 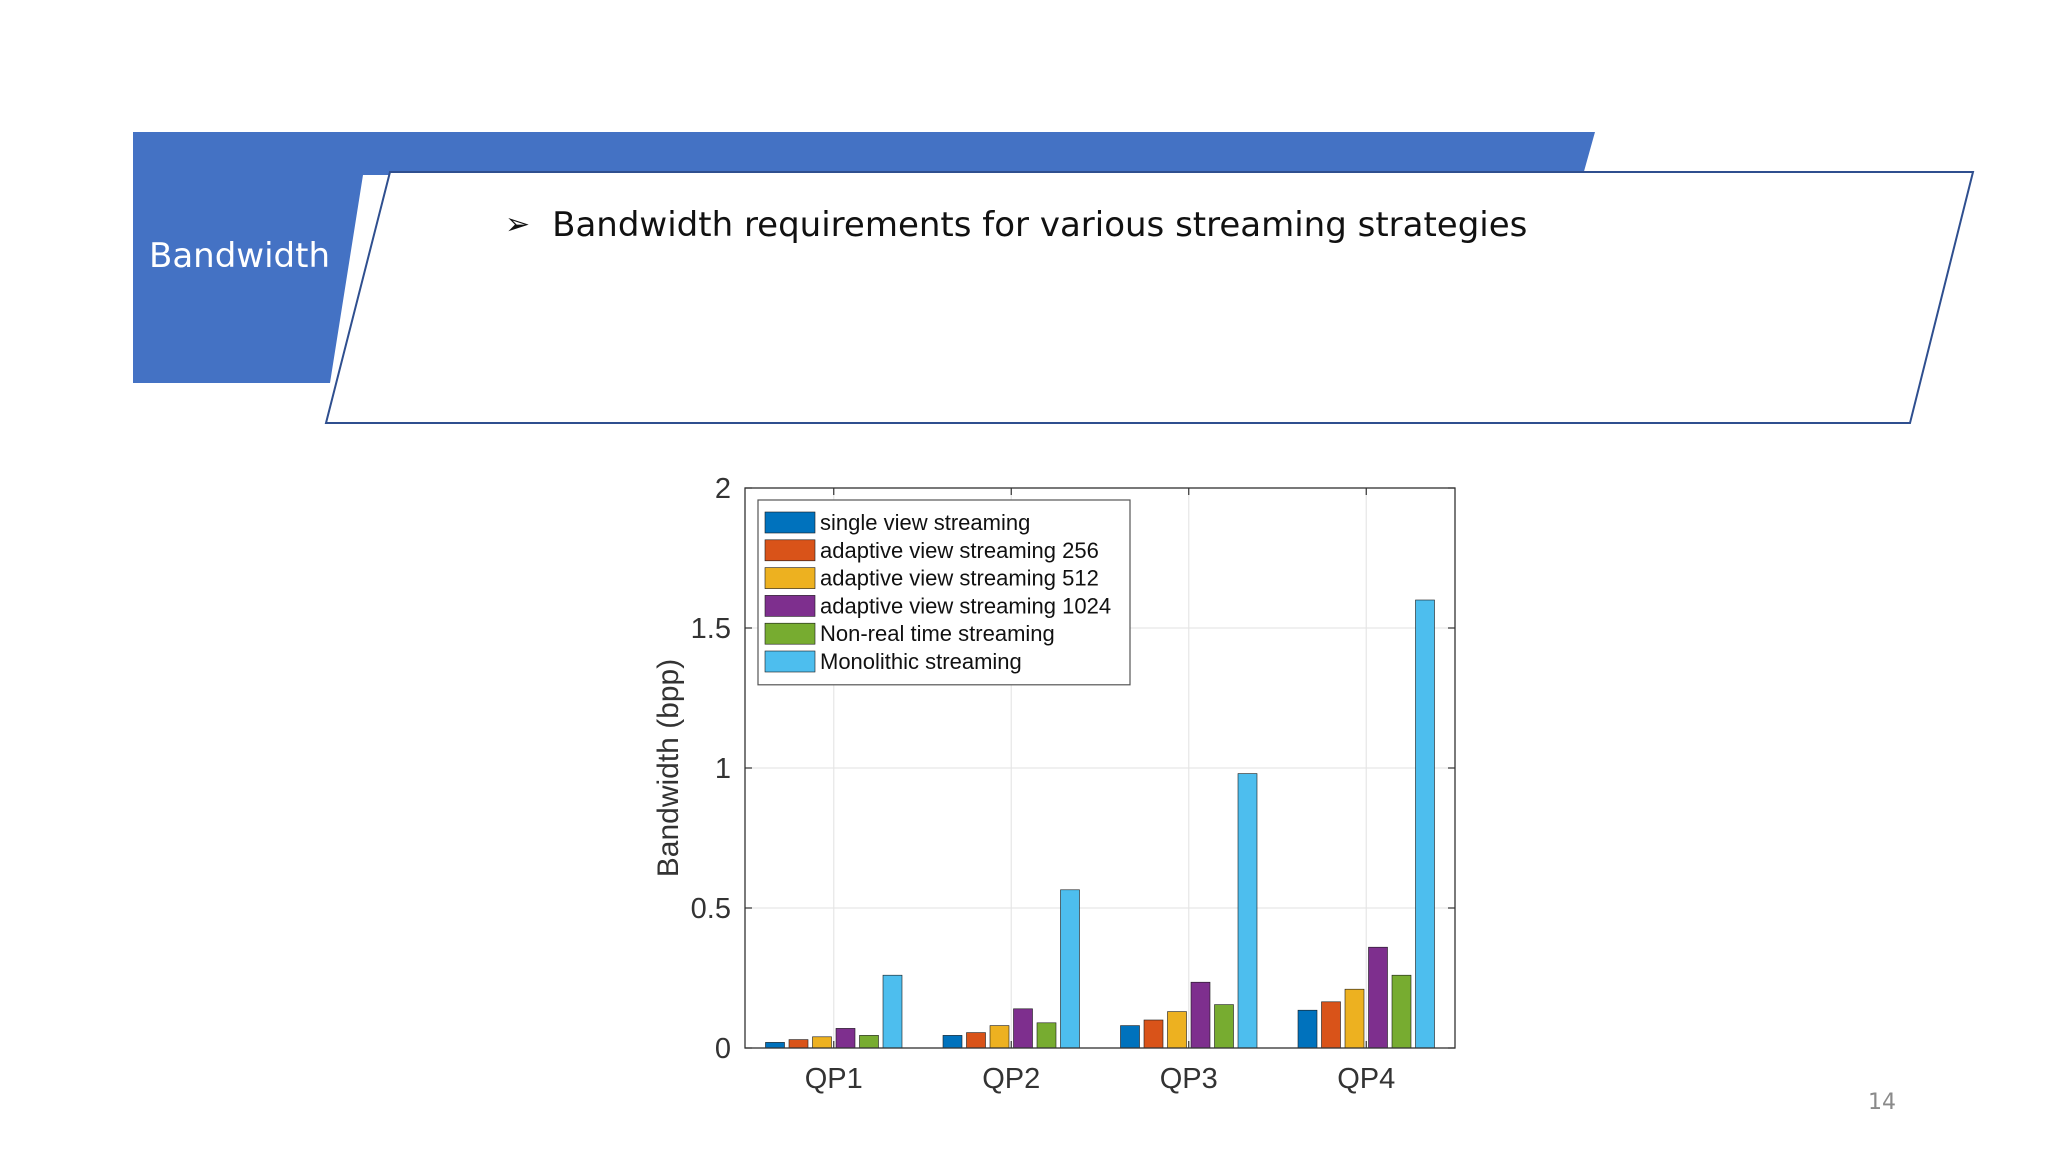 What do you see at coordinates (1189, 1079) in the screenshot?
I see `x-tick-label: QP3` at bounding box center [1189, 1079].